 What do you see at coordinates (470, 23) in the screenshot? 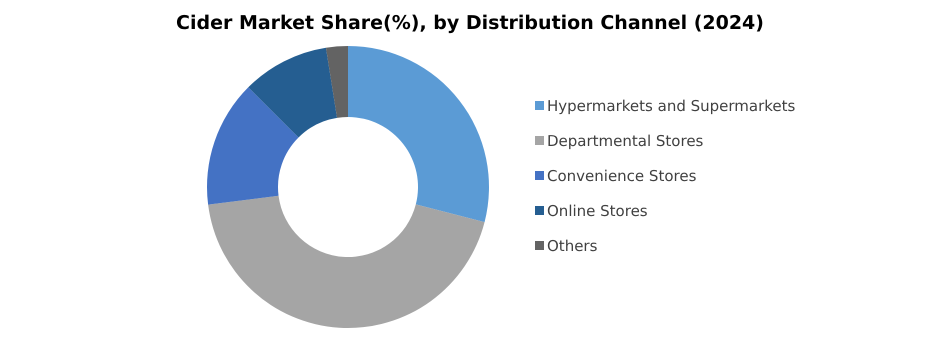
I see `chart-title: Cider Market Share(%), by Distribution Channel (2024)` at bounding box center [470, 23].